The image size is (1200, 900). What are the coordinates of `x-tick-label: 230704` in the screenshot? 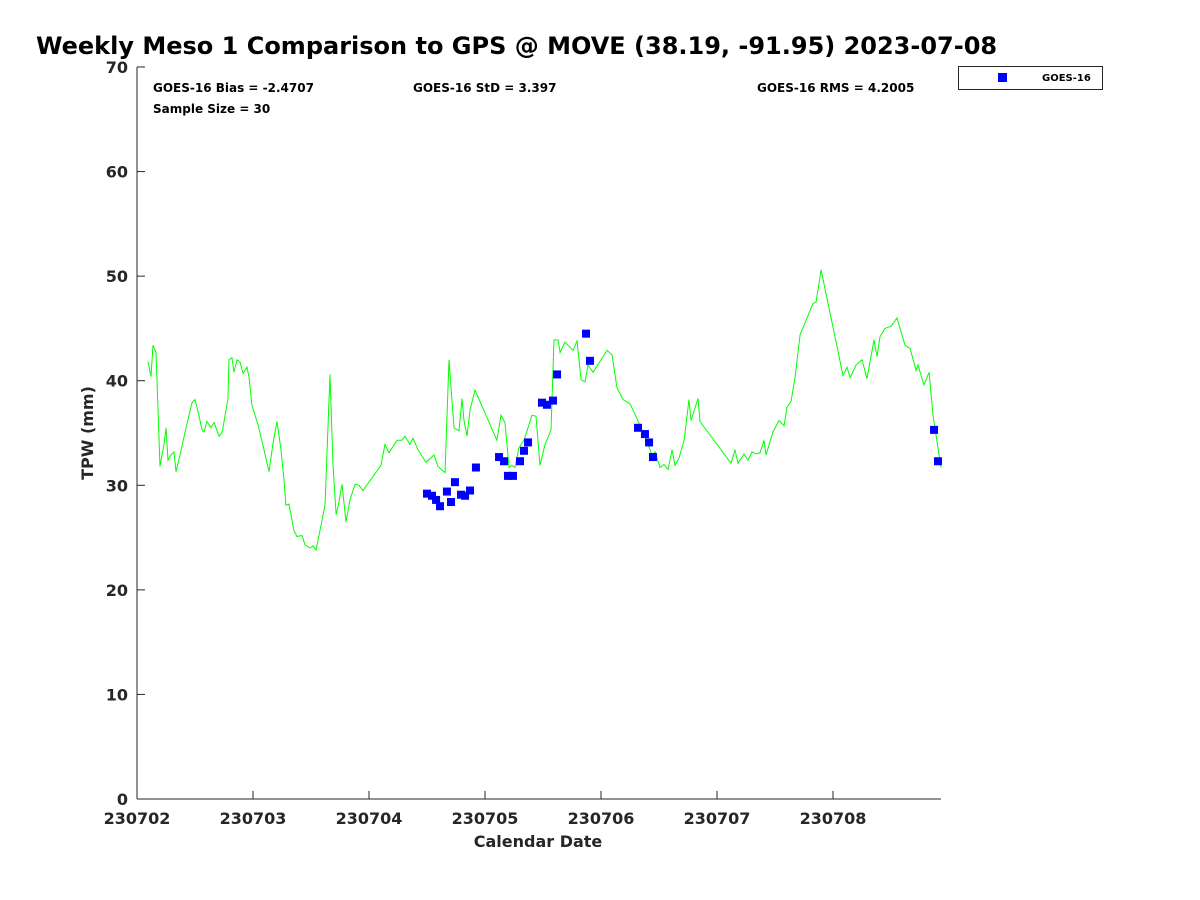 It's located at (369, 818).